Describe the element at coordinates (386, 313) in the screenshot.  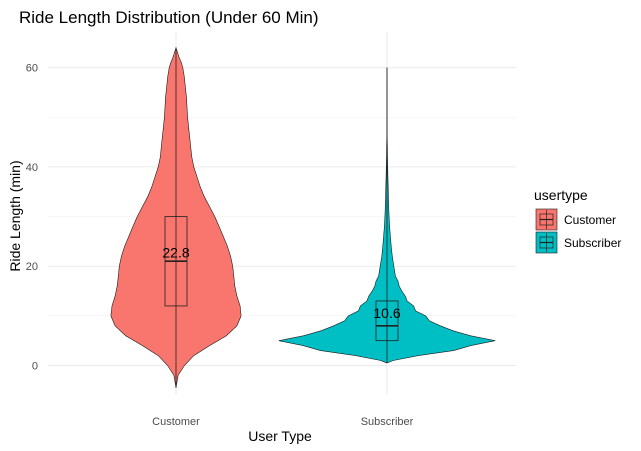
I see `mean-label-subscriber: 10.6` at that location.